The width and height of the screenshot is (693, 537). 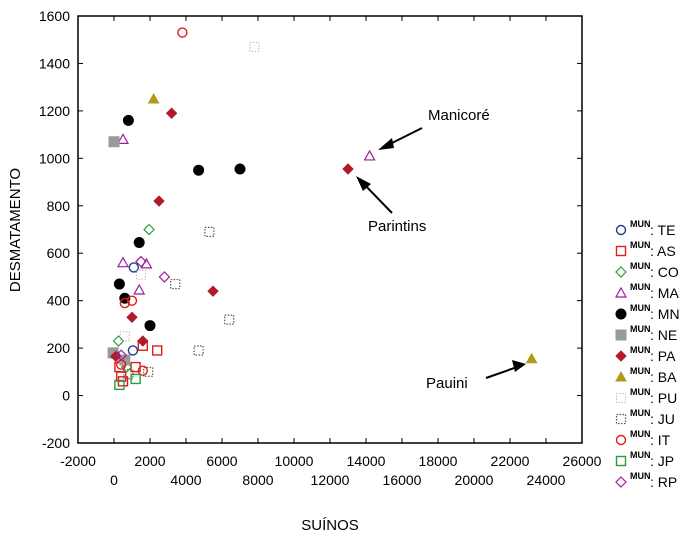 I want to click on x-tick-label: 22000, so click(x=510, y=461).